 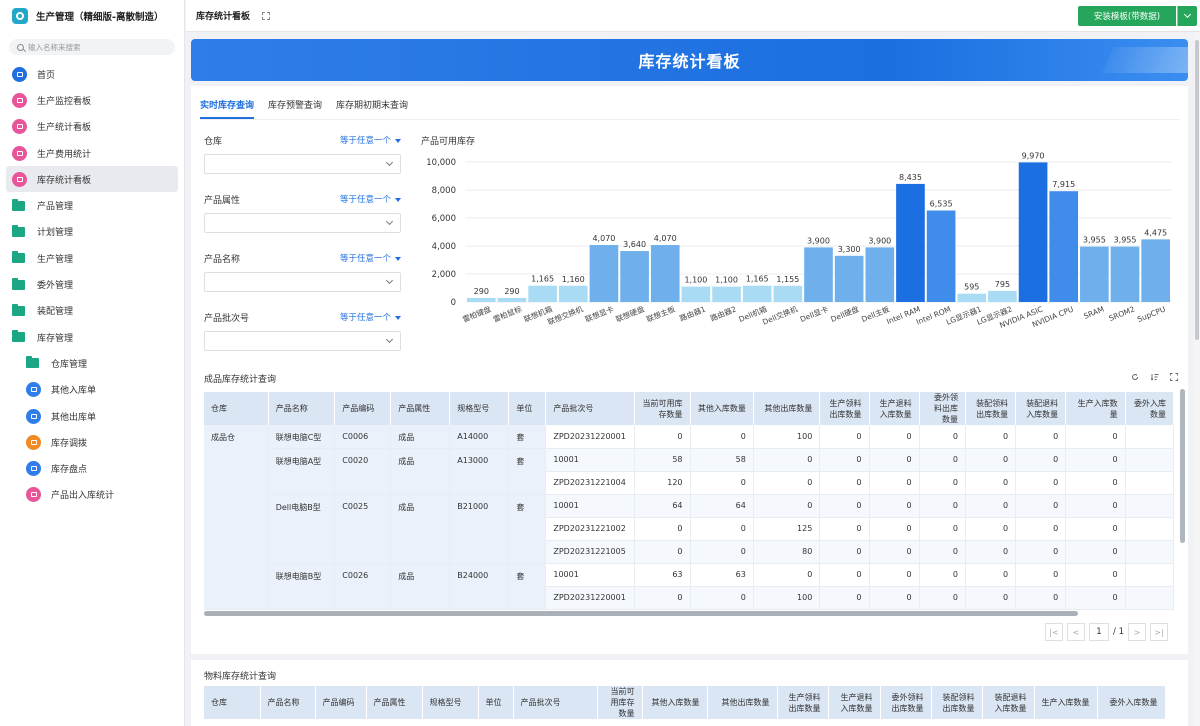 I want to click on sidebar-item: 装配管理, so click(x=92, y=311).